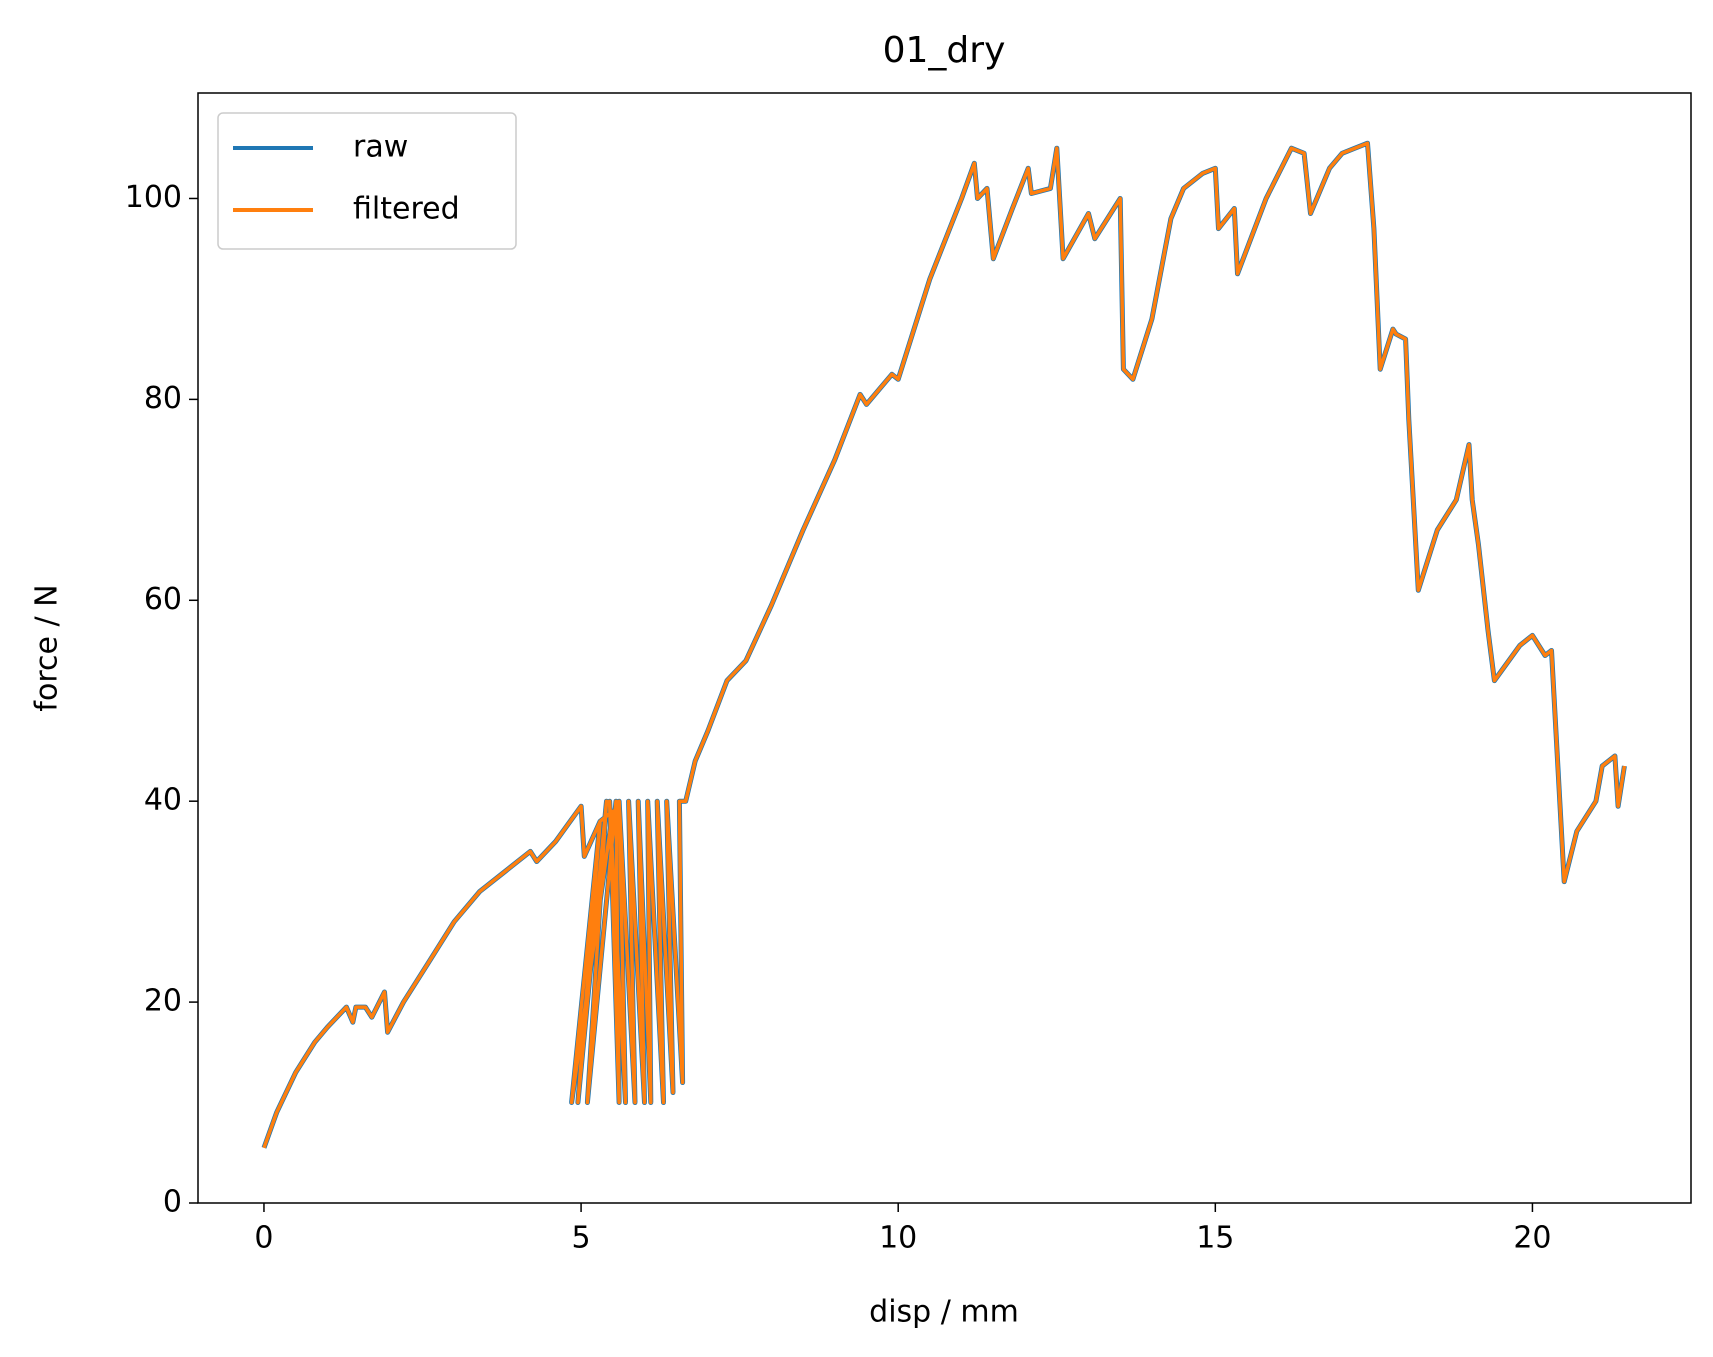  I want to click on y-axis-label: force / N, so click(47, 647).